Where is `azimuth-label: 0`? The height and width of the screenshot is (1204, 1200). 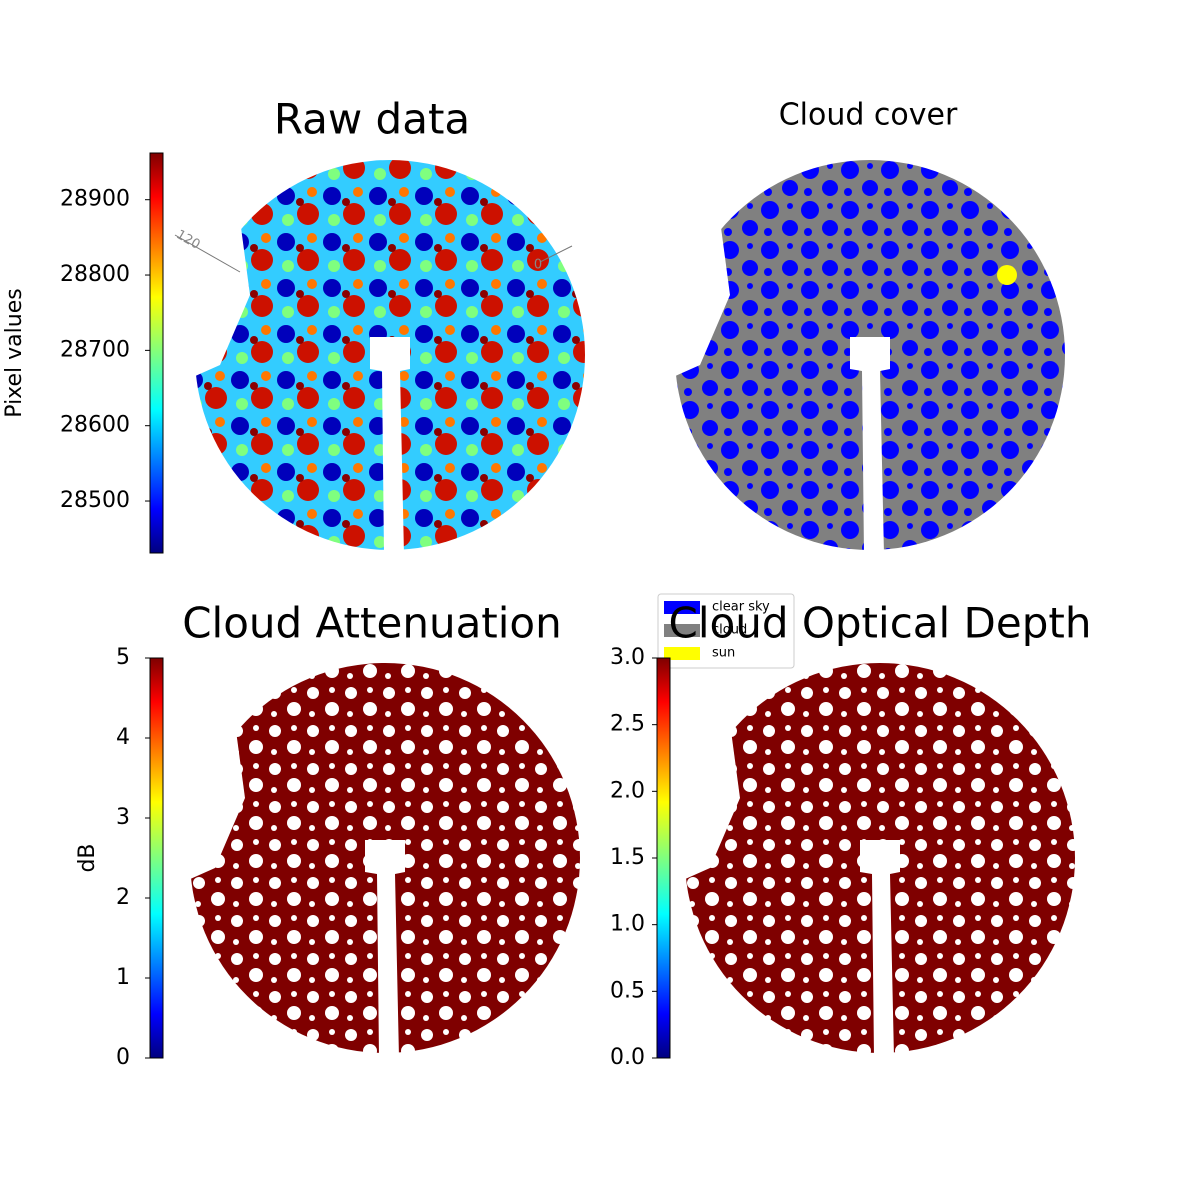
azimuth-label: 0 is located at coordinates (538, 265).